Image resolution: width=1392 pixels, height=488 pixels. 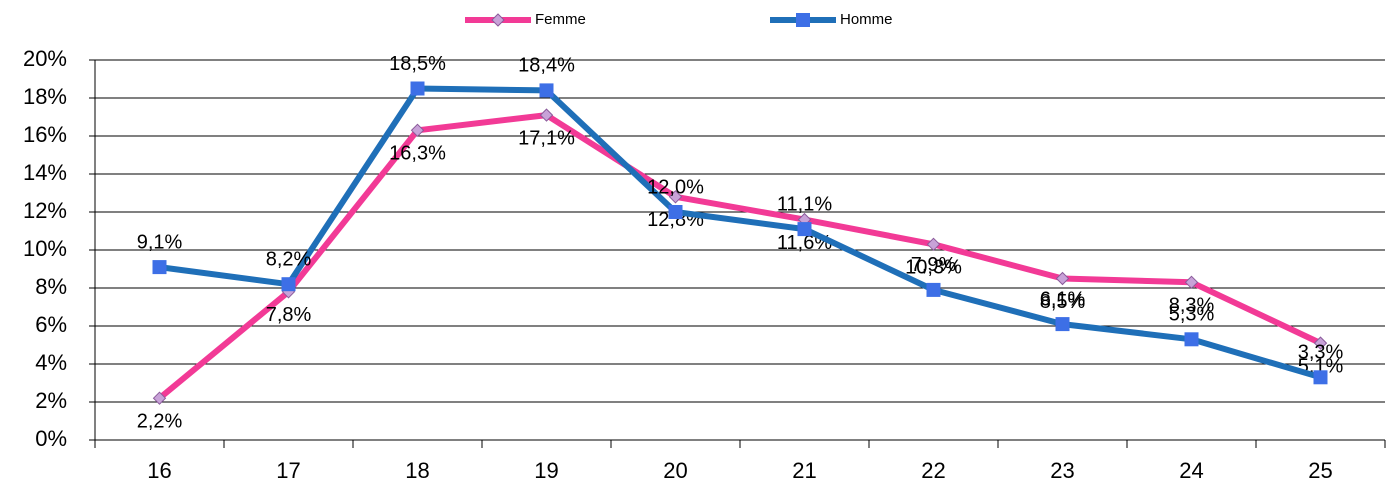 I want to click on x-tick-label: 20, so click(x=675, y=470).